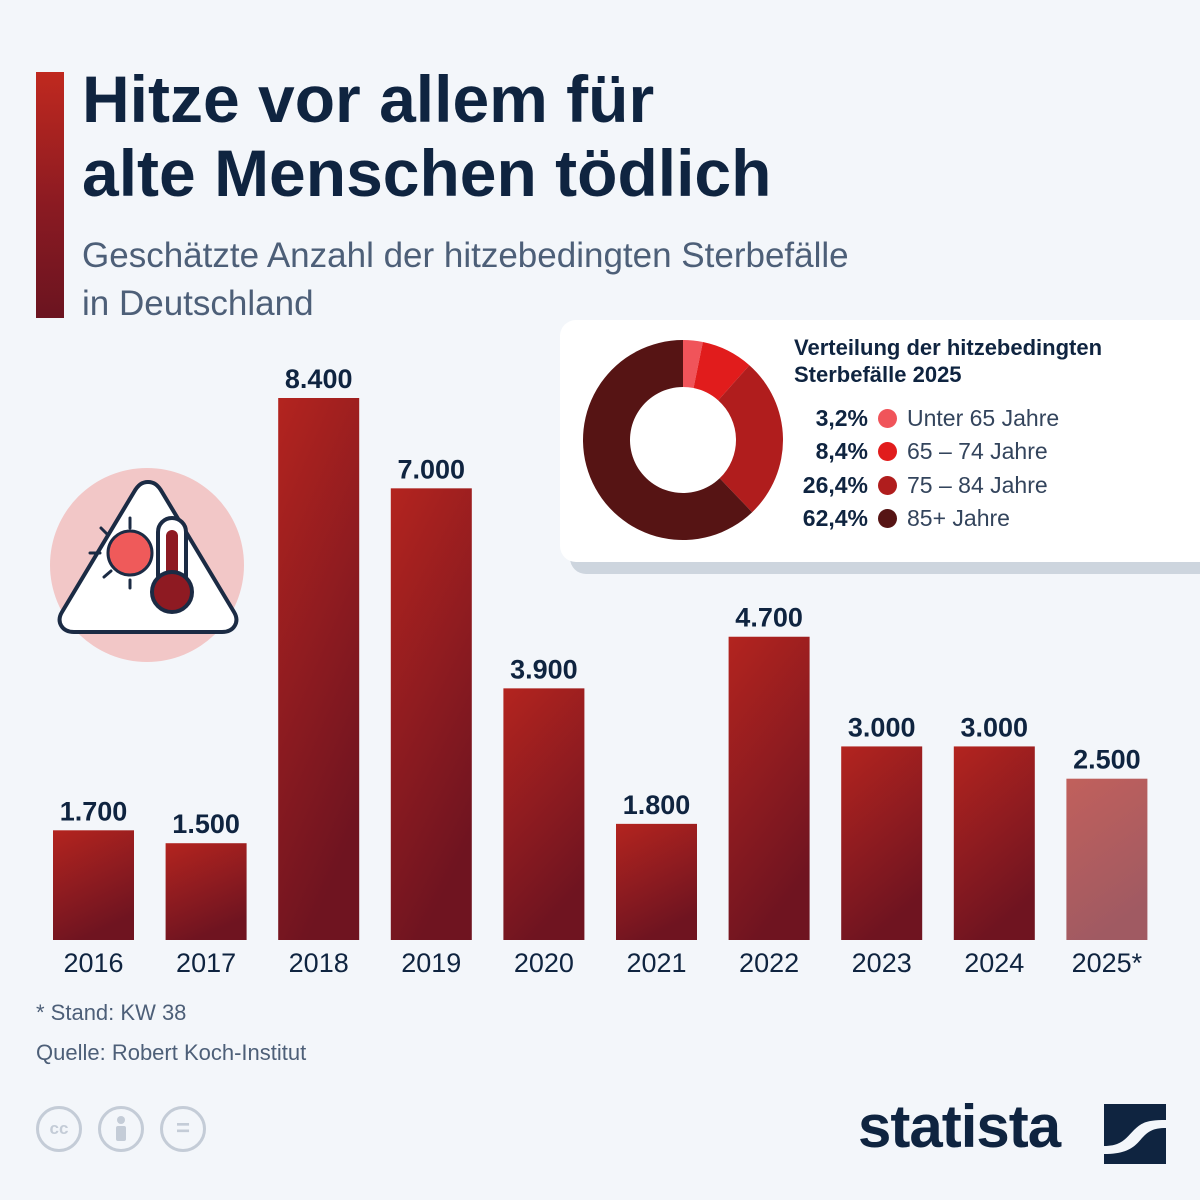  Describe the element at coordinates (206, 824) in the screenshot. I see `data-label: 1.500` at that location.